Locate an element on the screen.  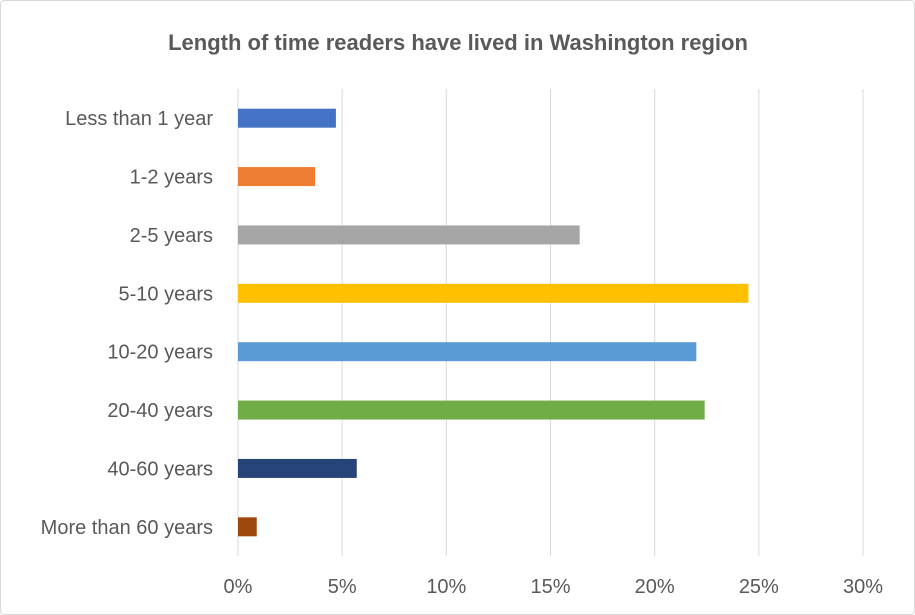
x-tick-label: 5% is located at coordinates (342, 587).